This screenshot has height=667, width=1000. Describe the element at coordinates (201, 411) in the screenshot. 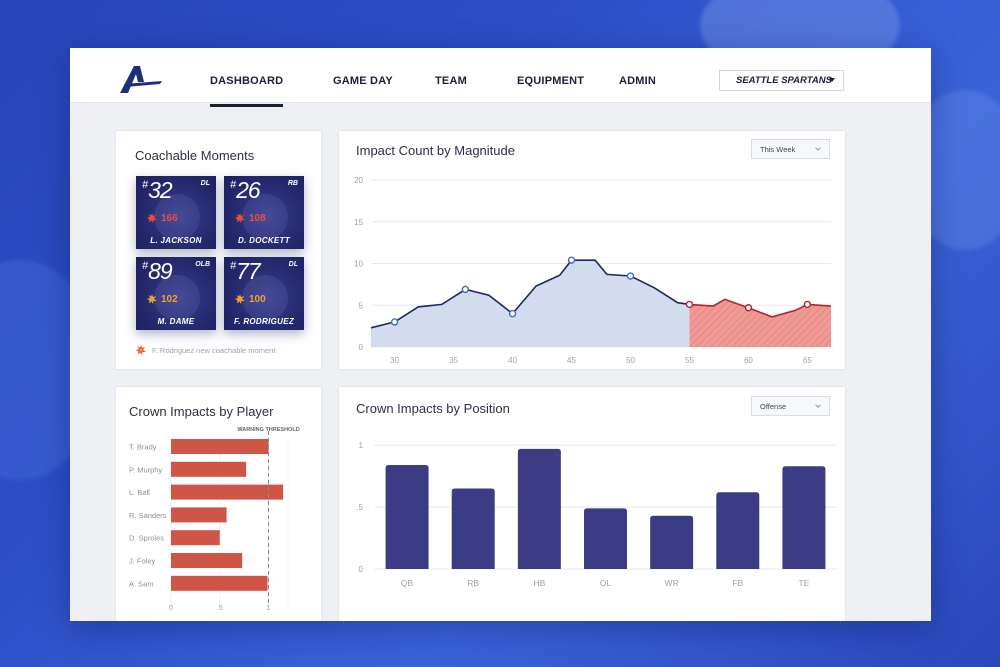

I see `card-title: Crown Impacts by Player` at that location.